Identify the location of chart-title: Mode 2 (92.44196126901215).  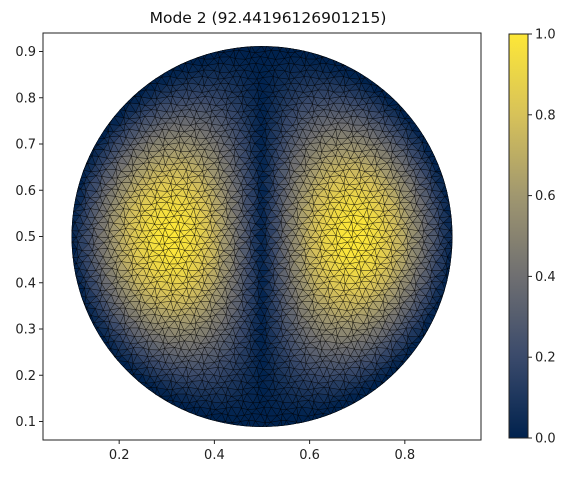
(268, 18).